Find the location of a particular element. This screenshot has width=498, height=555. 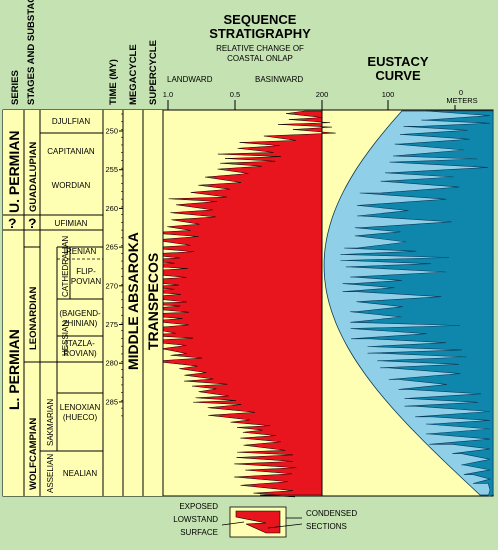

onlap-tick-05: 0.5 is located at coordinates (235, 94).